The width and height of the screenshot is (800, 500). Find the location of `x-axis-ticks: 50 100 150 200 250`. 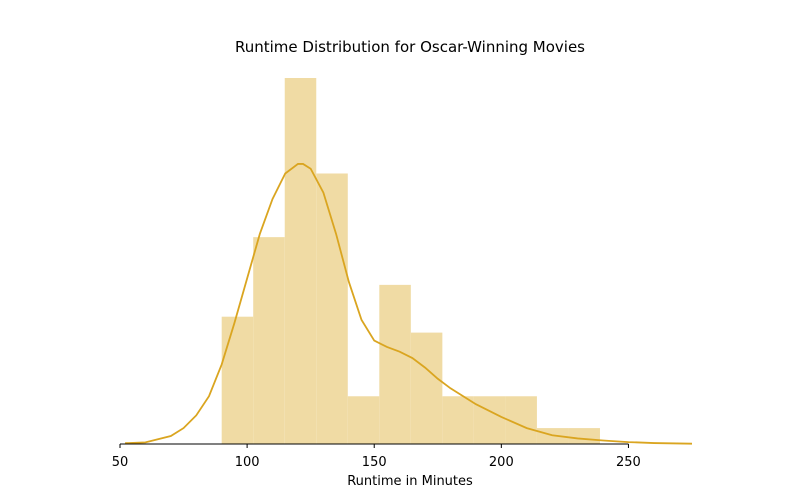

x-axis-ticks: 50 100 150 200 250 is located at coordinates (376, 457).